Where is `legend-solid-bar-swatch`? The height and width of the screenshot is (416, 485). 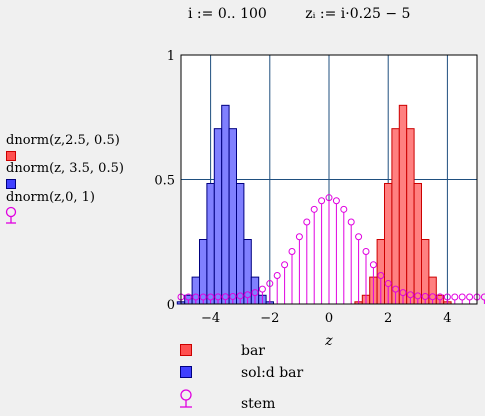
legend-solid-bar-swatch is located at coordinates (186, 372).